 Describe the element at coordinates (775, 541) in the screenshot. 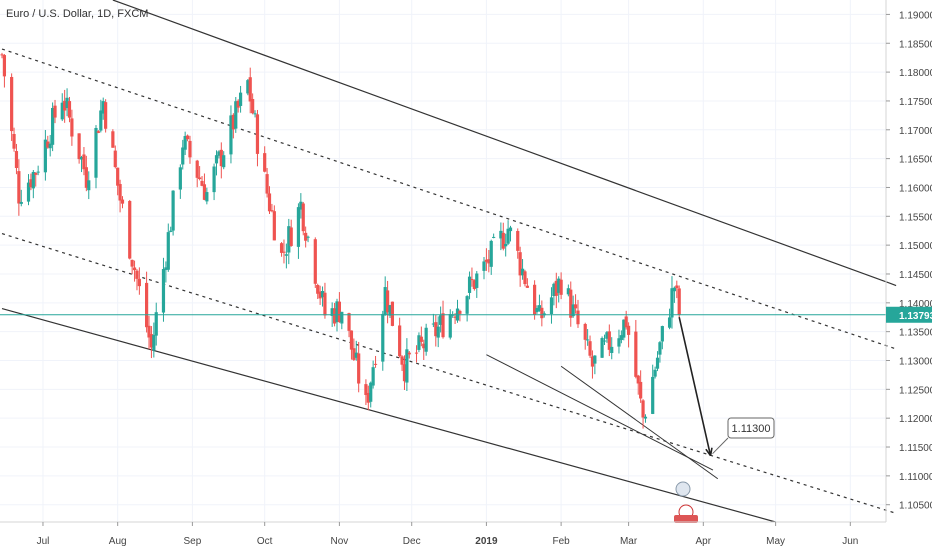

I see `time-axis-label: May` at that location.